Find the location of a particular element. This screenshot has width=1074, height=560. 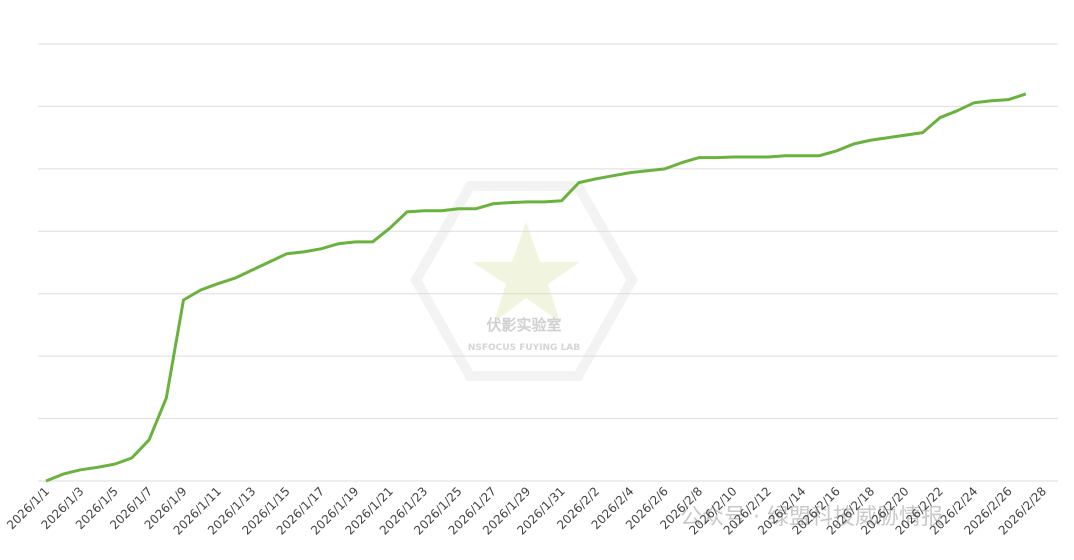

watermark is located at coordinates (524, 281).